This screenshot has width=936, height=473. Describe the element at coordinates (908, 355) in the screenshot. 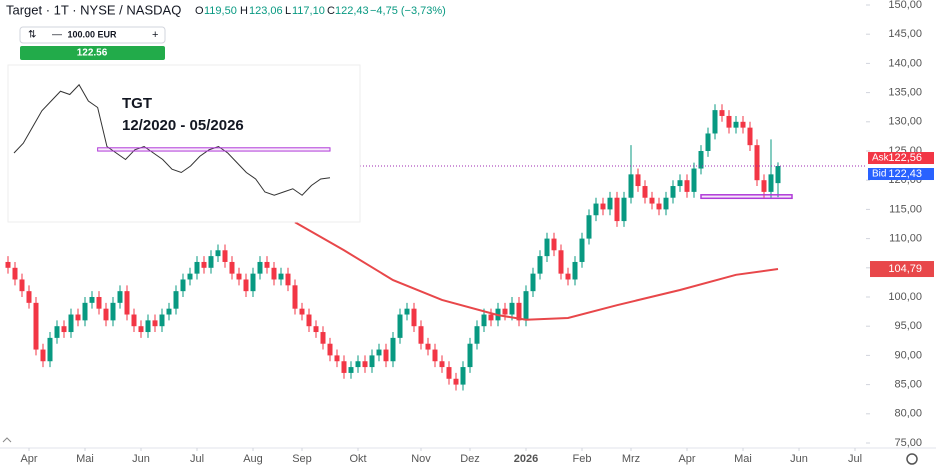

I see `y-tick-label: 90,00` at that location.